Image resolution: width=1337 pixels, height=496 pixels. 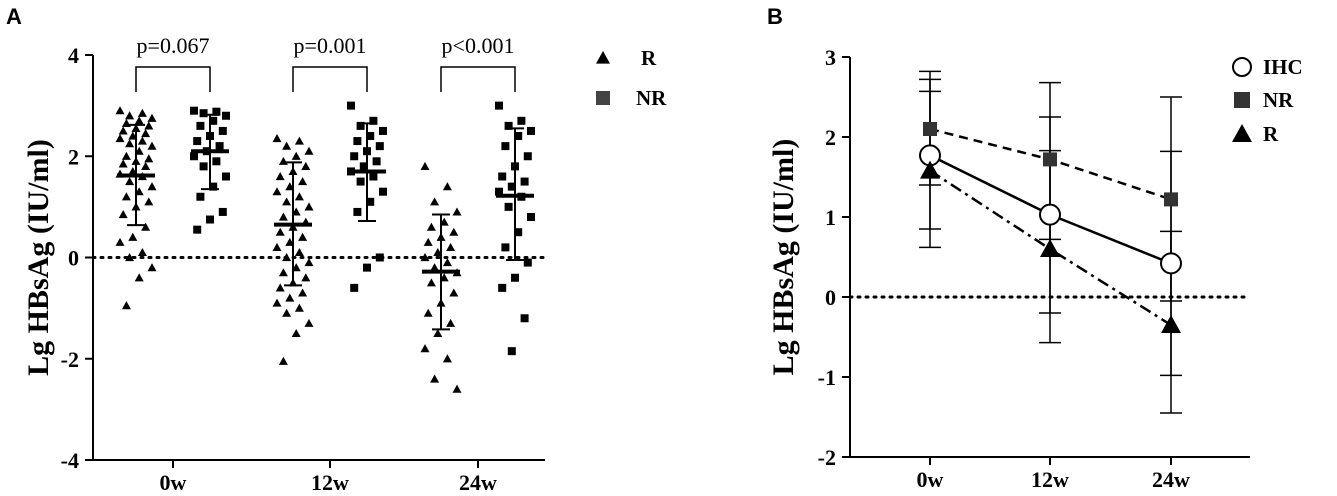 I want to click on data-point-ihc, so click(x=1050, y=214).